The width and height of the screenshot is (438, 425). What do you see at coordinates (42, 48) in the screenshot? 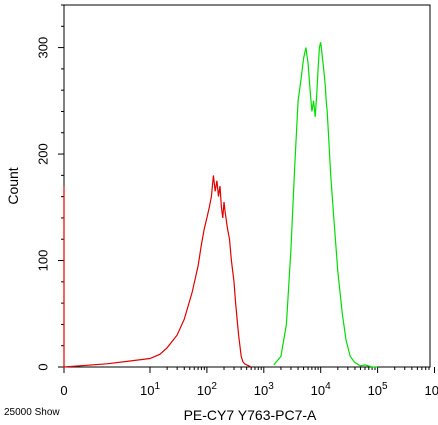
I see `y-tick-label: 300` at bounding box center [42, 48].